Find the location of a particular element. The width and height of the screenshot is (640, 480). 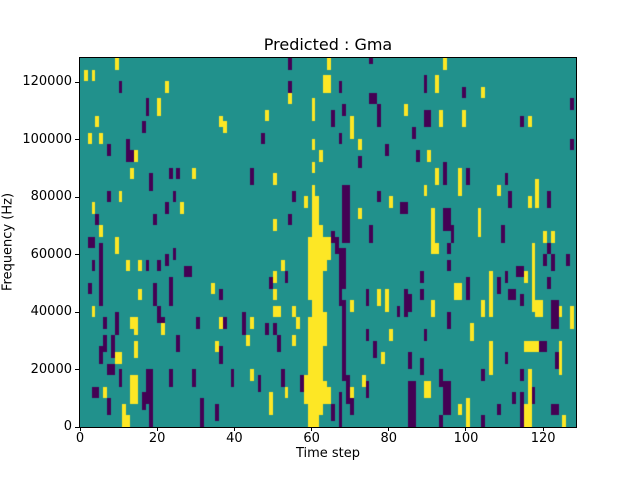

chart-title: Predicted : Gma is located at coordinates (328, 44).